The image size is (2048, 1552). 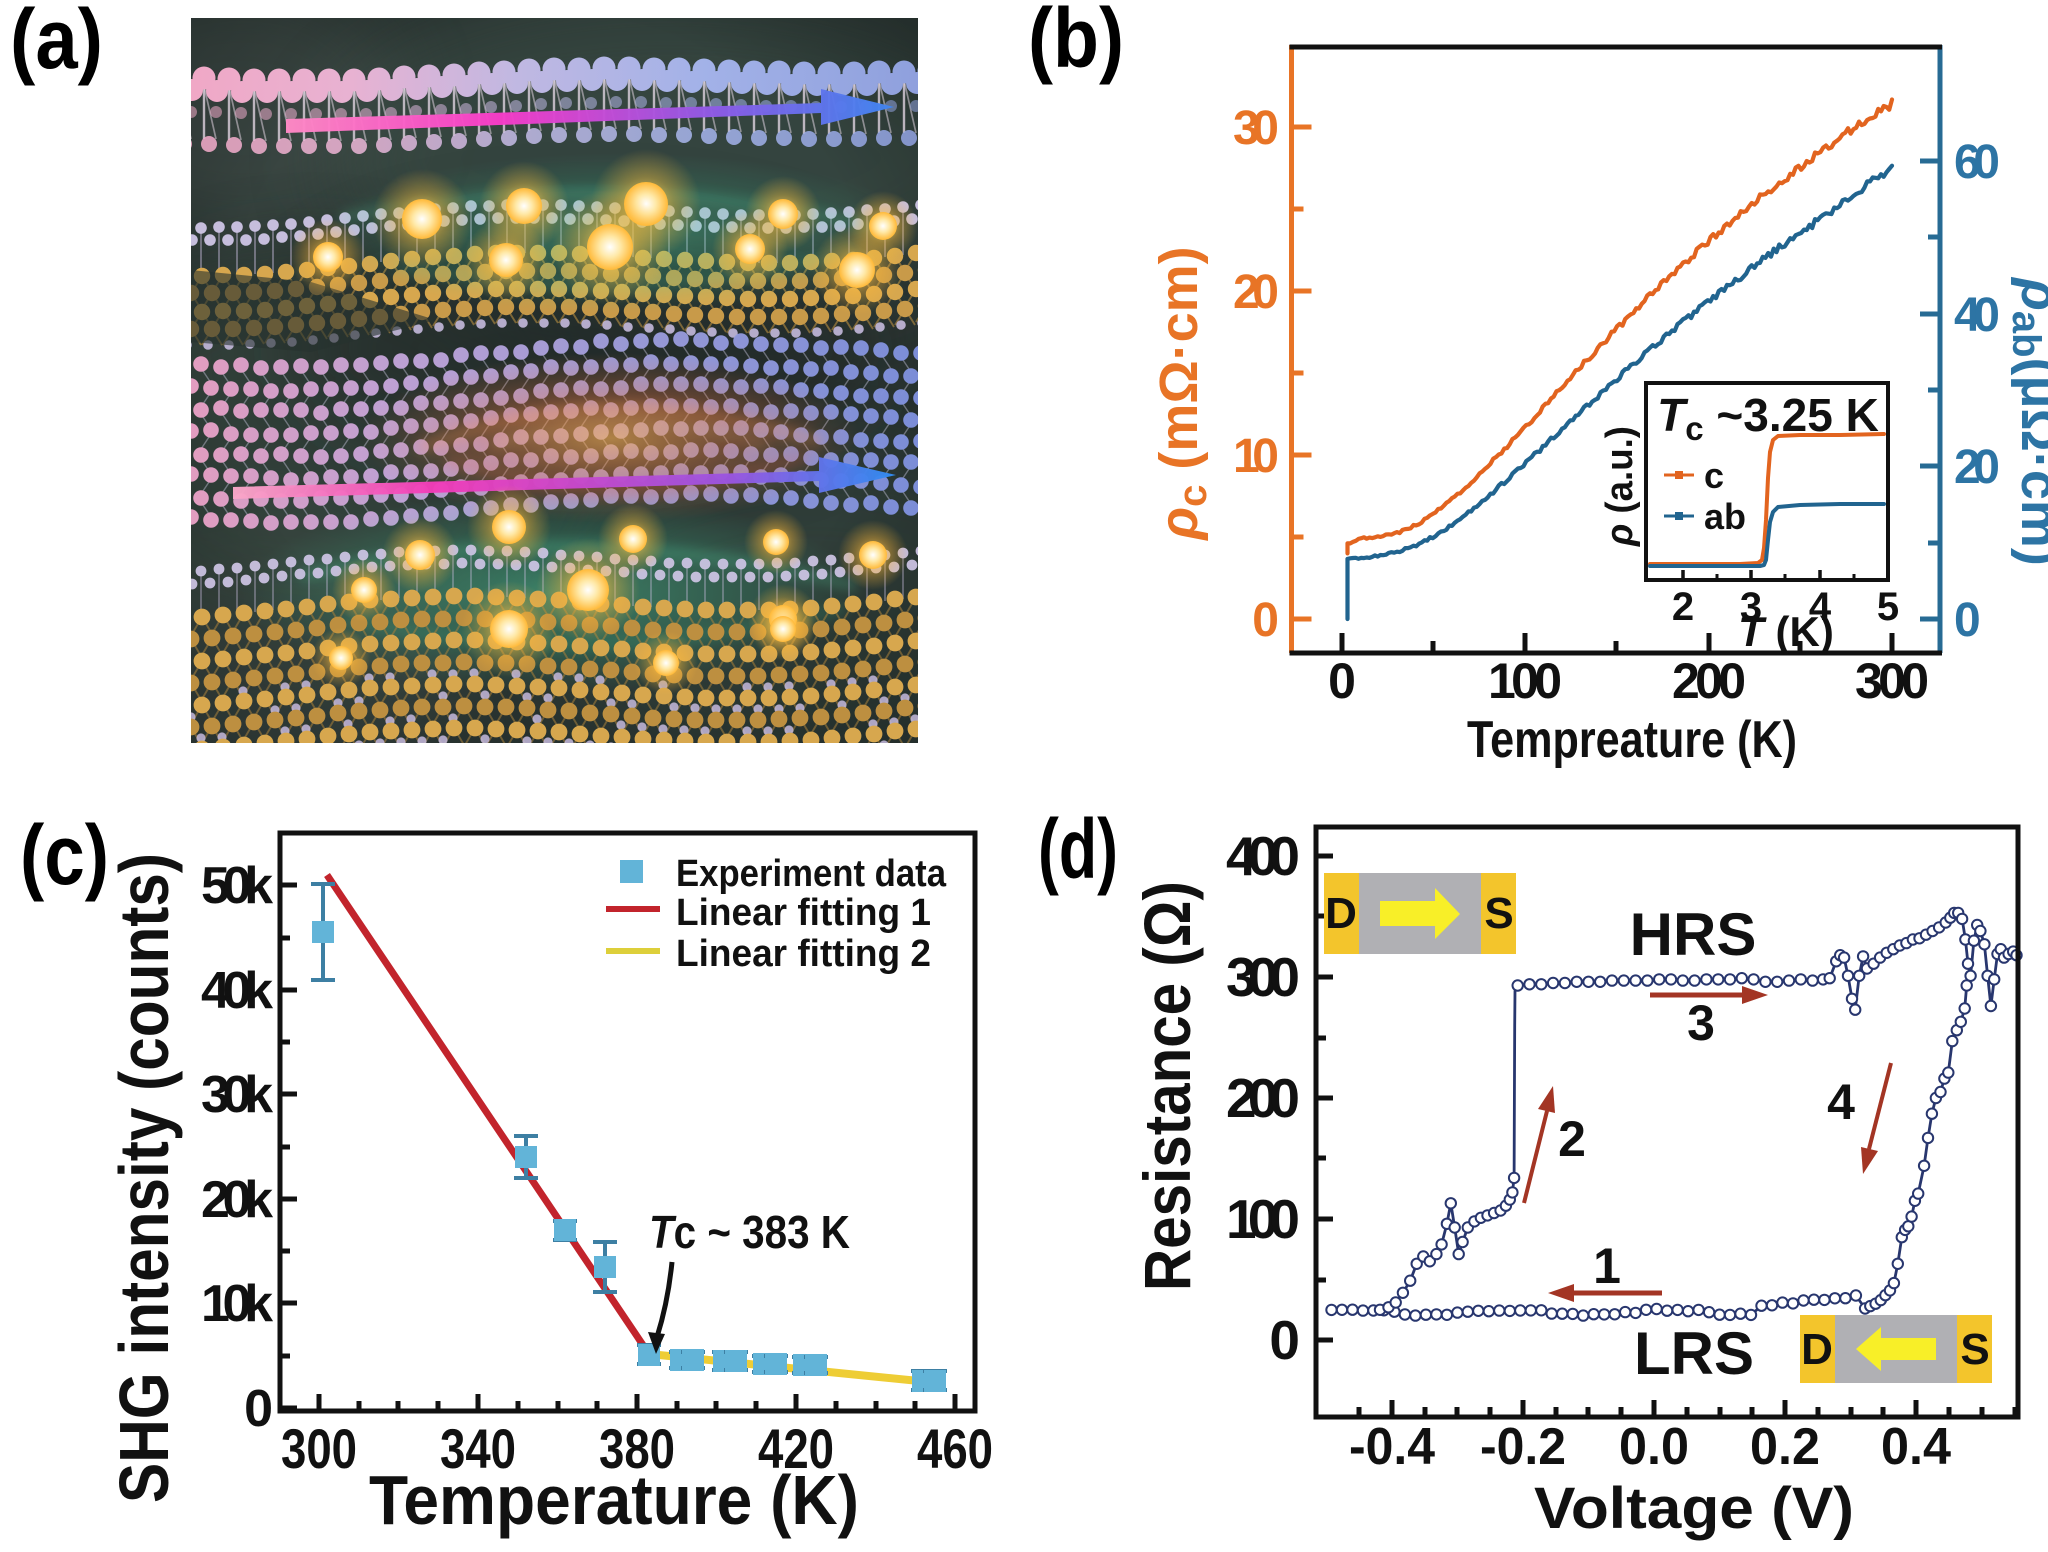 What do you see at coordinates (1620, 486) in the screenshot?
I see `svg-text: ρ (a.u.)` at bounding box center [1620, 486].